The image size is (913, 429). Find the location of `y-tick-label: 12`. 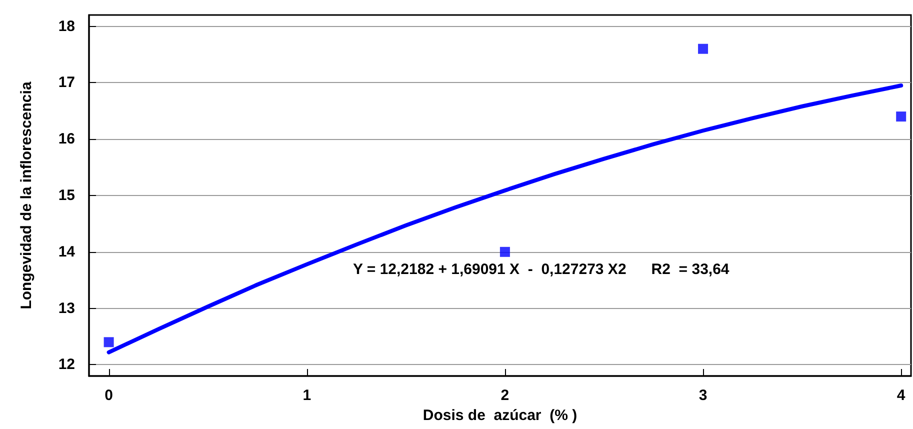

y-tick-label: 12 is located at coordinates (66, 365).